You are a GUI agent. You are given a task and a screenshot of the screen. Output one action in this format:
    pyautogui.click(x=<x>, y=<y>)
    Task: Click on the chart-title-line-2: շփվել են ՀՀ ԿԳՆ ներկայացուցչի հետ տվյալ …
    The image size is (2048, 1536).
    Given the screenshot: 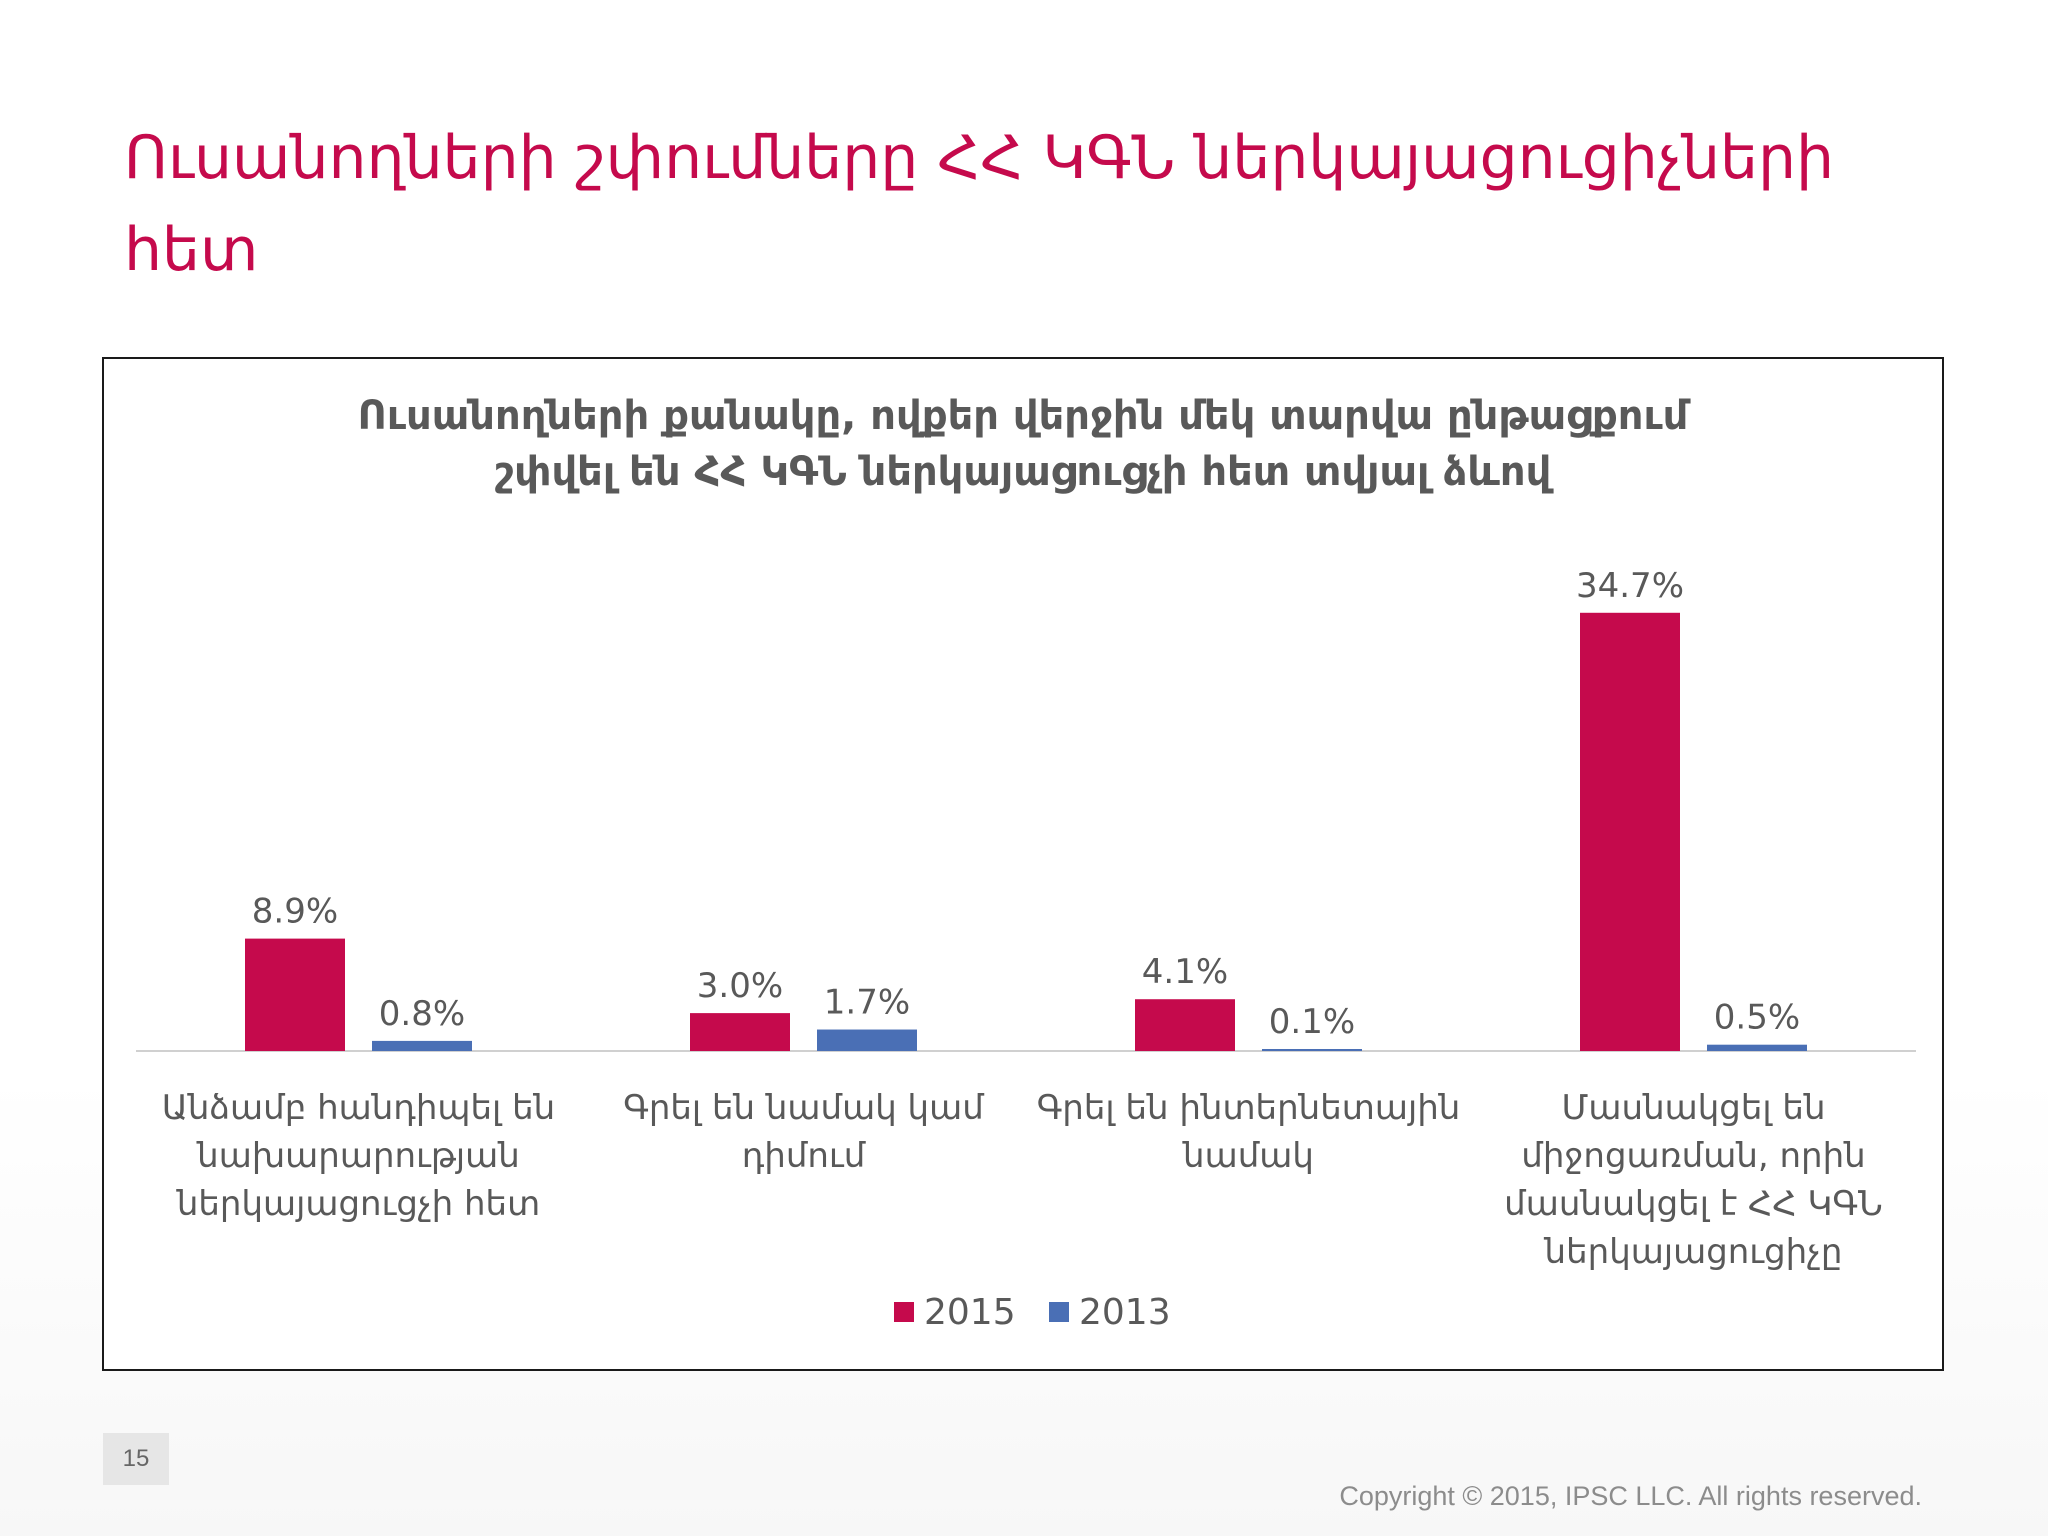 What is the action you would take?
    pyautogui.click(x=1024, y=472)
    